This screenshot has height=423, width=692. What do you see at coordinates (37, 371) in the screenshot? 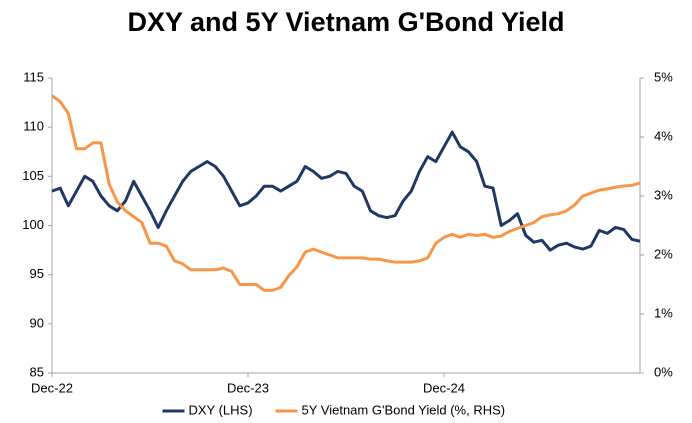
I see `y-tick-label: 85` at bounding box center [37, 371].